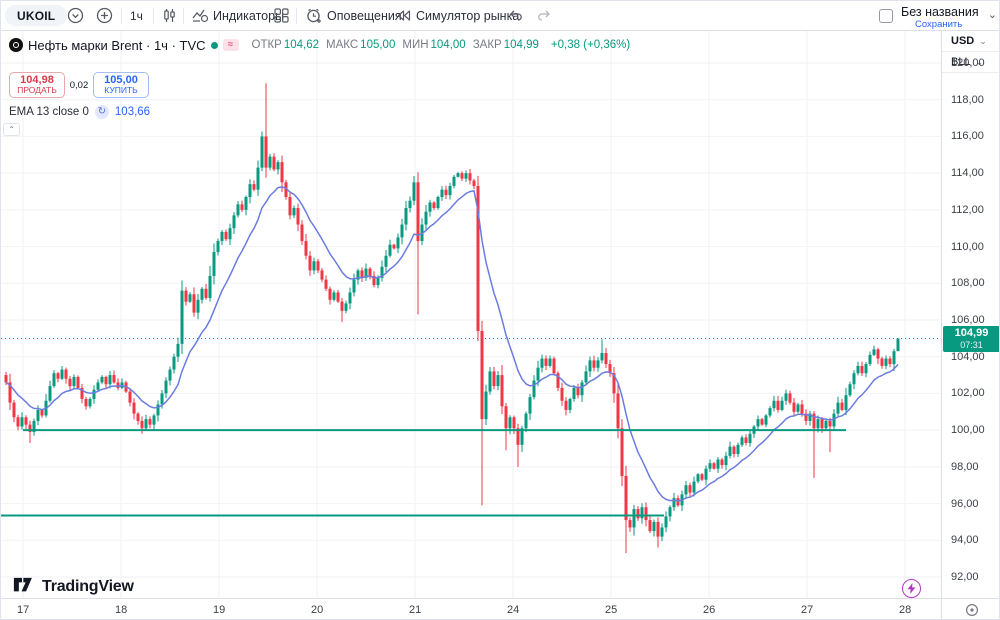  What do you see at coordinates (968, 430) in the screenshot?
I see `price-tick-label: 100,00` at bounding box center [968, 430].